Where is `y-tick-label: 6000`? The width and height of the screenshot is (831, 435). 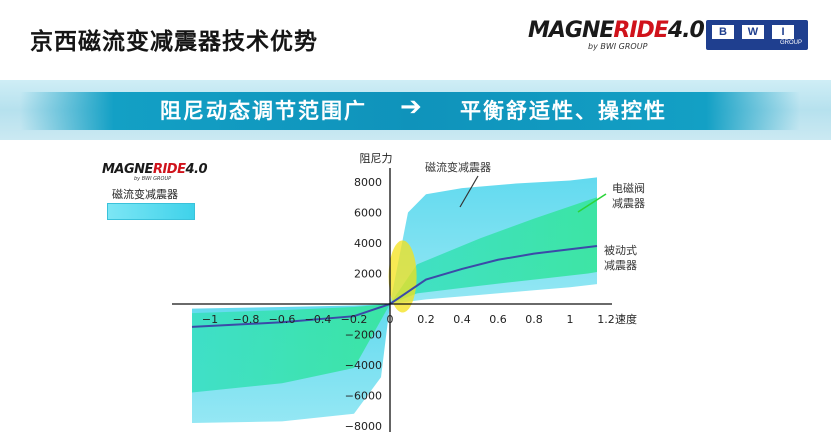 y-tick-label: 6000 is located at coordinates (368, 213).